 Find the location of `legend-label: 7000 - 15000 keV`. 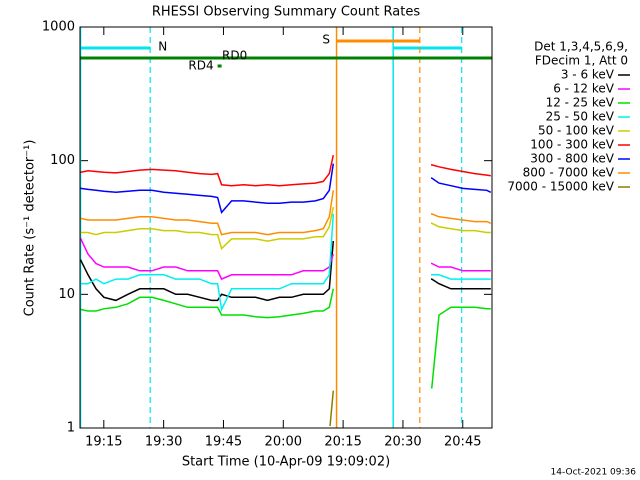

legend-label: 7000 - 15000 keV is located at coordinates (560, 187).